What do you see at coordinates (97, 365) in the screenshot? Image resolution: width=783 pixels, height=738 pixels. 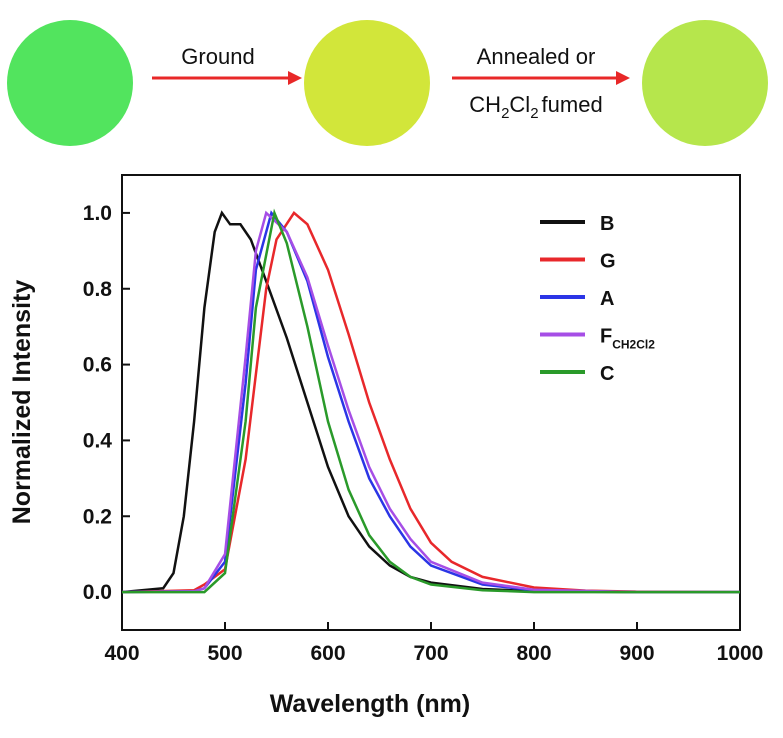 I see `y-tick-label: 0.6` at bounding box center [97, 365].